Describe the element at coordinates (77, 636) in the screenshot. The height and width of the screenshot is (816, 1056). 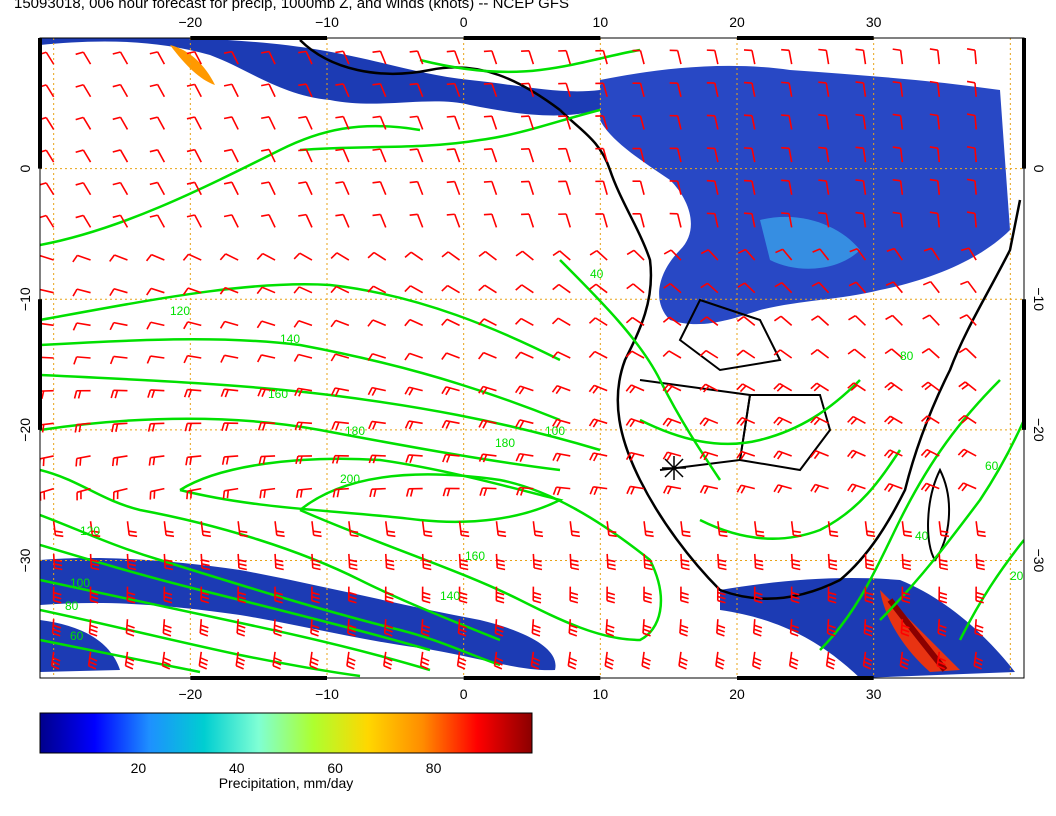
I see `contour-label: 60` at that location.